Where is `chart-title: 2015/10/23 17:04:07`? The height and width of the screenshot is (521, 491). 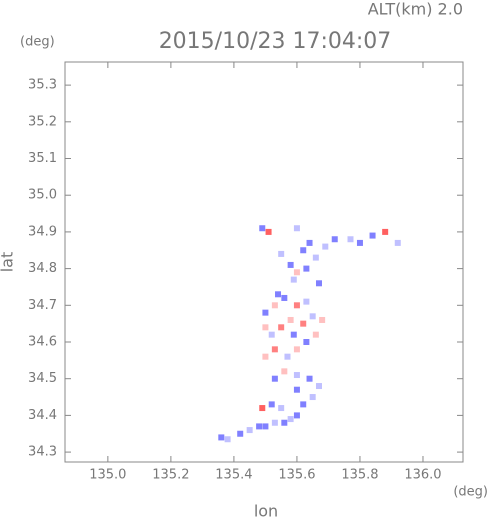
chart-title: 2015/10/23 17:04:07 is located at coordinates (275, 41).